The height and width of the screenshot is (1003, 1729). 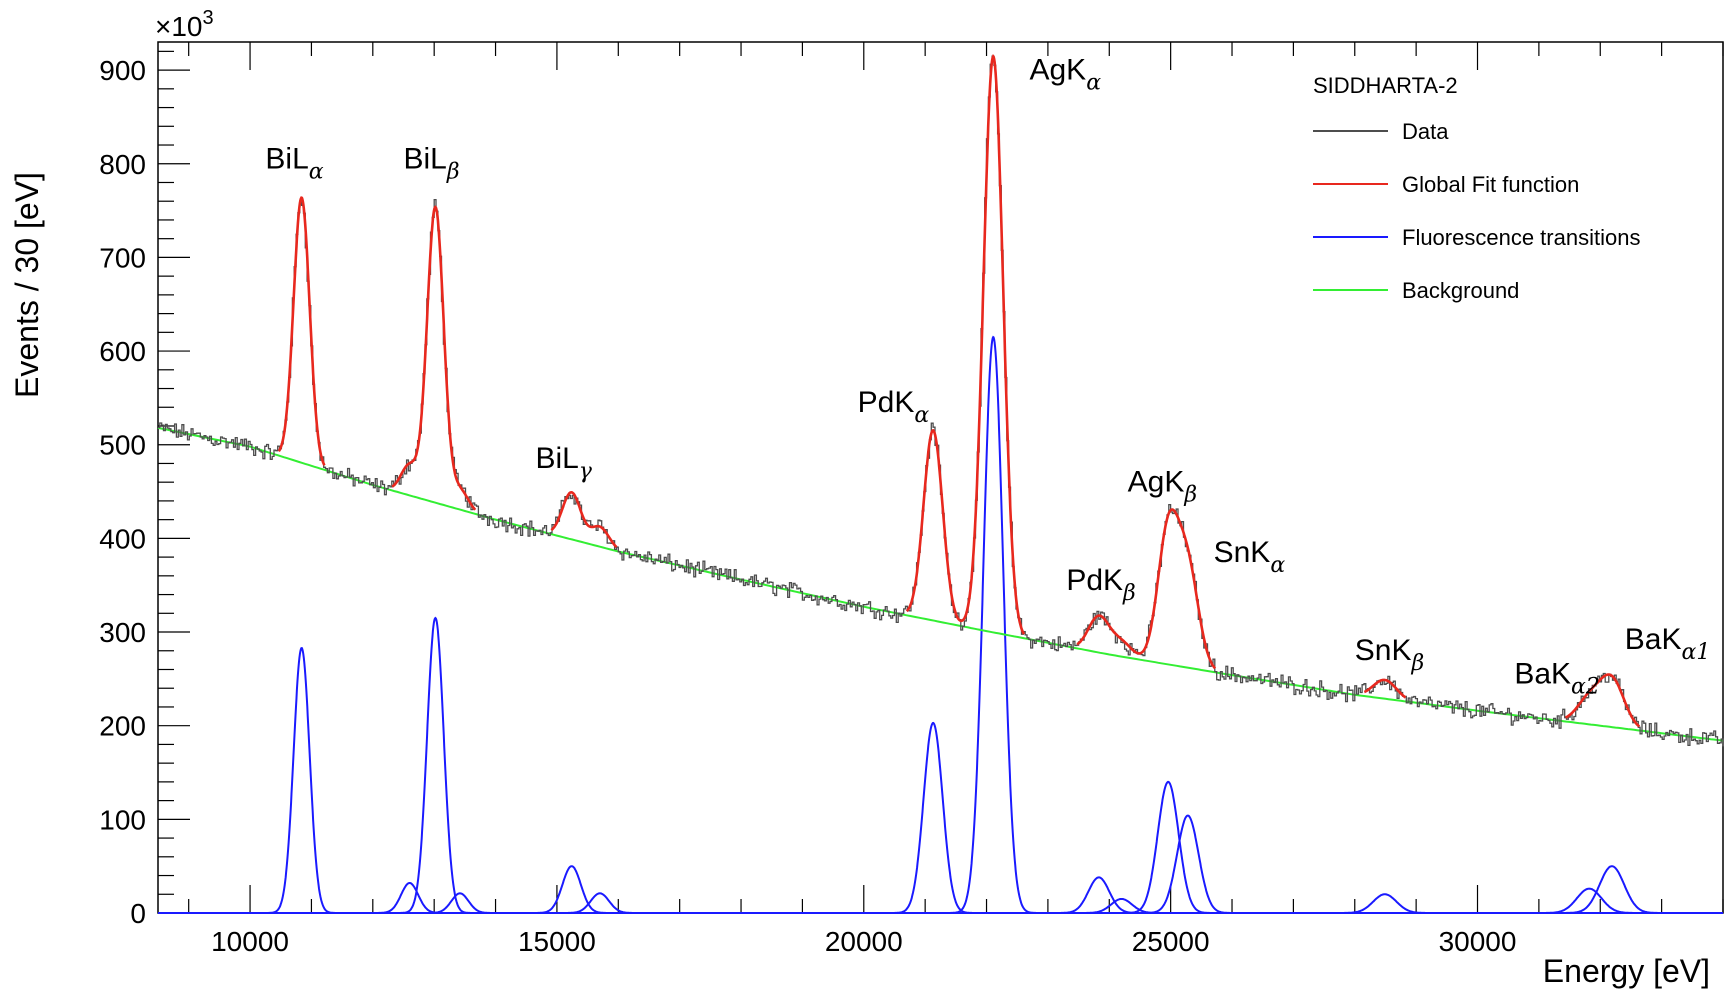 I want to click on y-tick-label: 900, so click(x=122, y=70).